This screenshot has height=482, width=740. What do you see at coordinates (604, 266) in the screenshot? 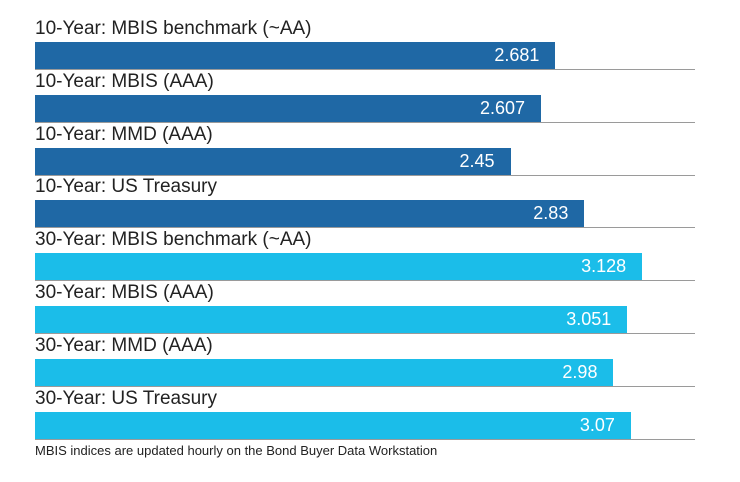
I see `bar-value-label: 3.128` at bounding box center [604, 266].